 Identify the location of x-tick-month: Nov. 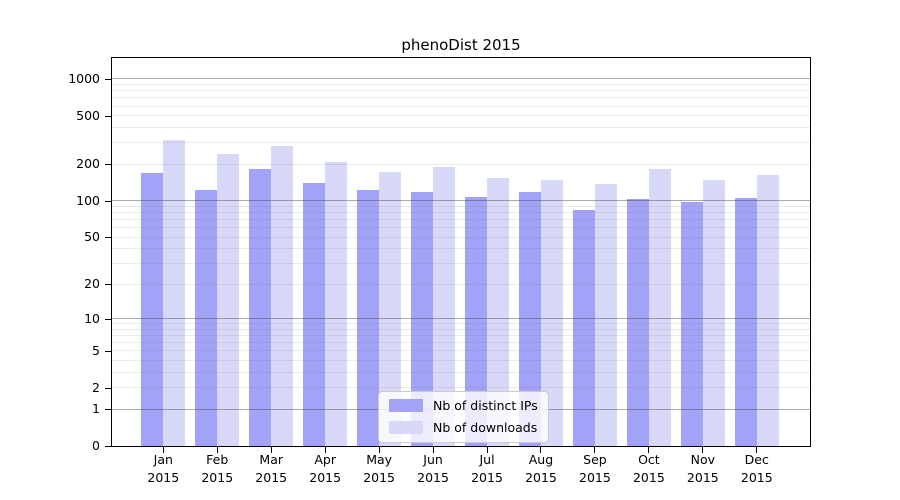
(703, 459).